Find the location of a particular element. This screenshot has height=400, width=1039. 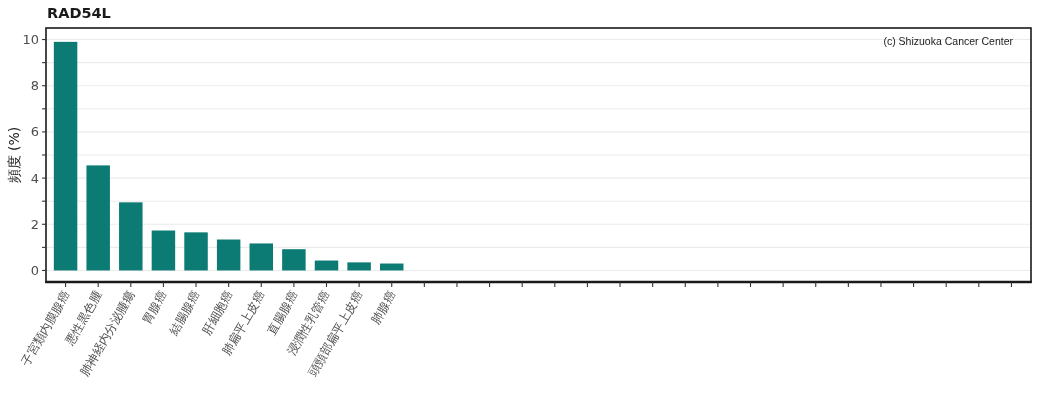

annotation: (c) Shizuoka Cancer Center is located at coordinates (948, 41).